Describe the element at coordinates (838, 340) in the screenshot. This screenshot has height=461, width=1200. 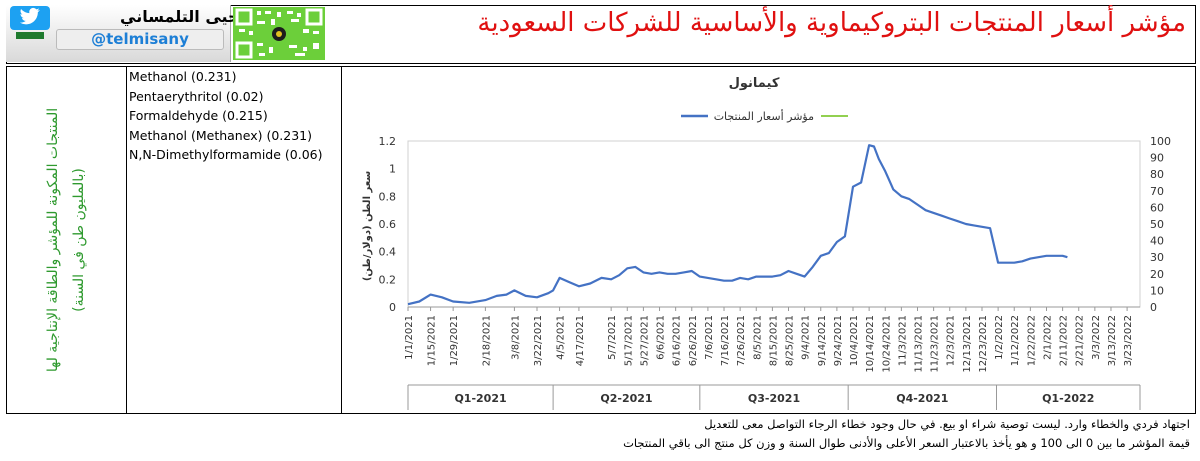
I see `x-tick-label: 9/24/2021` at that location.